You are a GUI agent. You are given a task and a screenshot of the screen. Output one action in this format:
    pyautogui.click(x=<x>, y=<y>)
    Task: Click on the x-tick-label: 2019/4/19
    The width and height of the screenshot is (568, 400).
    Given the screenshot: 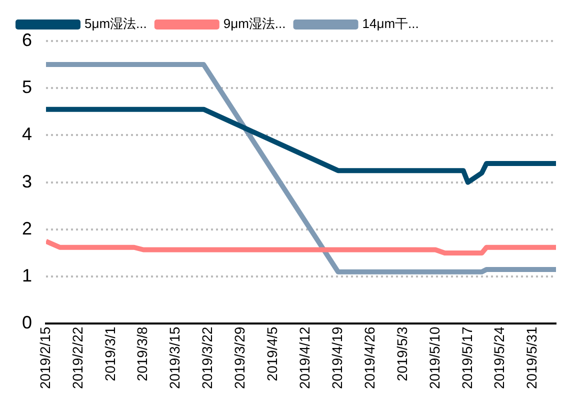 What is the action you would take?
    pyautogui.click(x=336, y=358)
    